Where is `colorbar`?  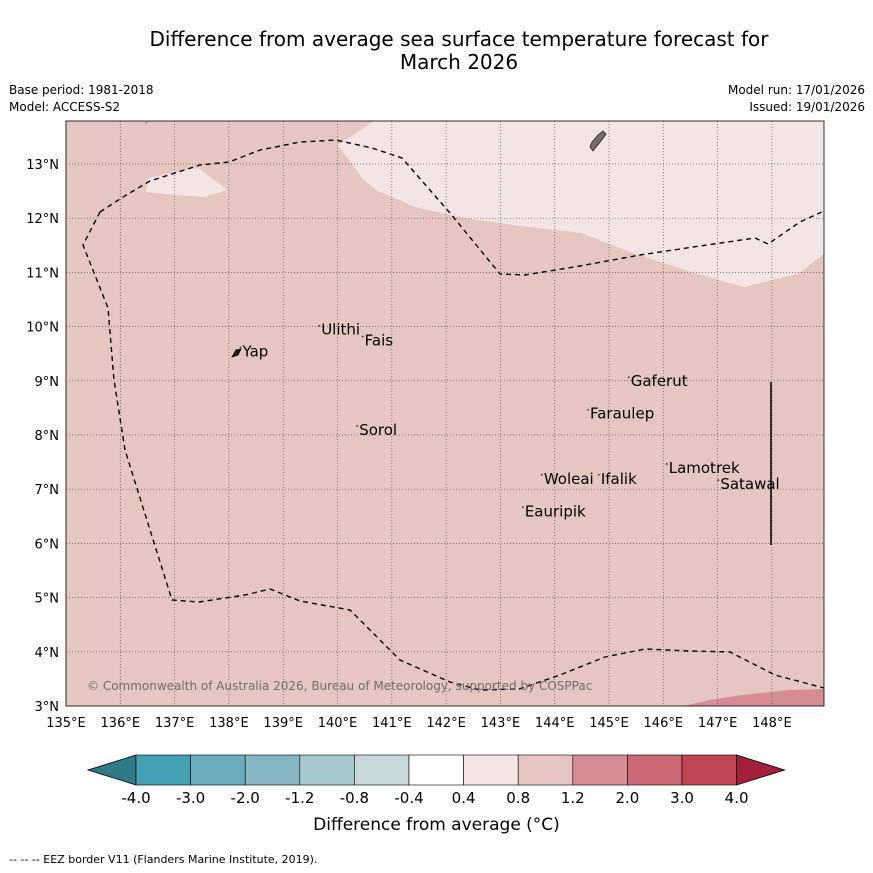
colorbar is located at coordinates (436, 770).